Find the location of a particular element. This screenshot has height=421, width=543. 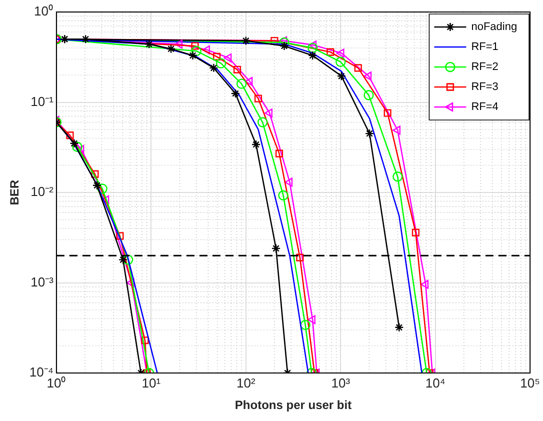

legend-label: RF=2 is located at coordinates (484, 67).